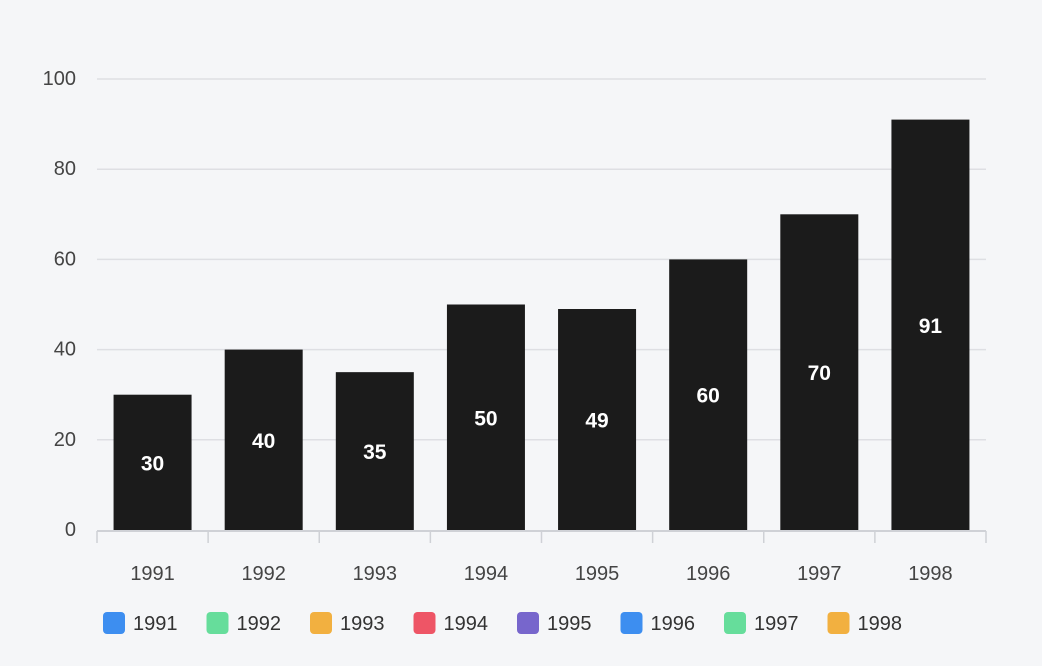  I want to click on legend-item-1998: 1998, so click(865, 623).